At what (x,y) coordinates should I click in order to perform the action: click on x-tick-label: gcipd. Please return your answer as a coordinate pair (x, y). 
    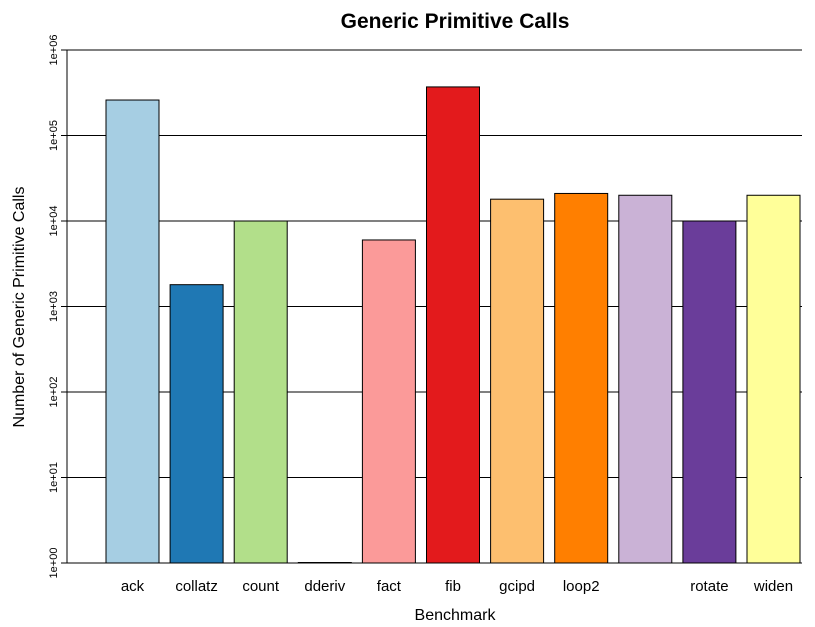
    Looking at the image, I should click on (517, 586).